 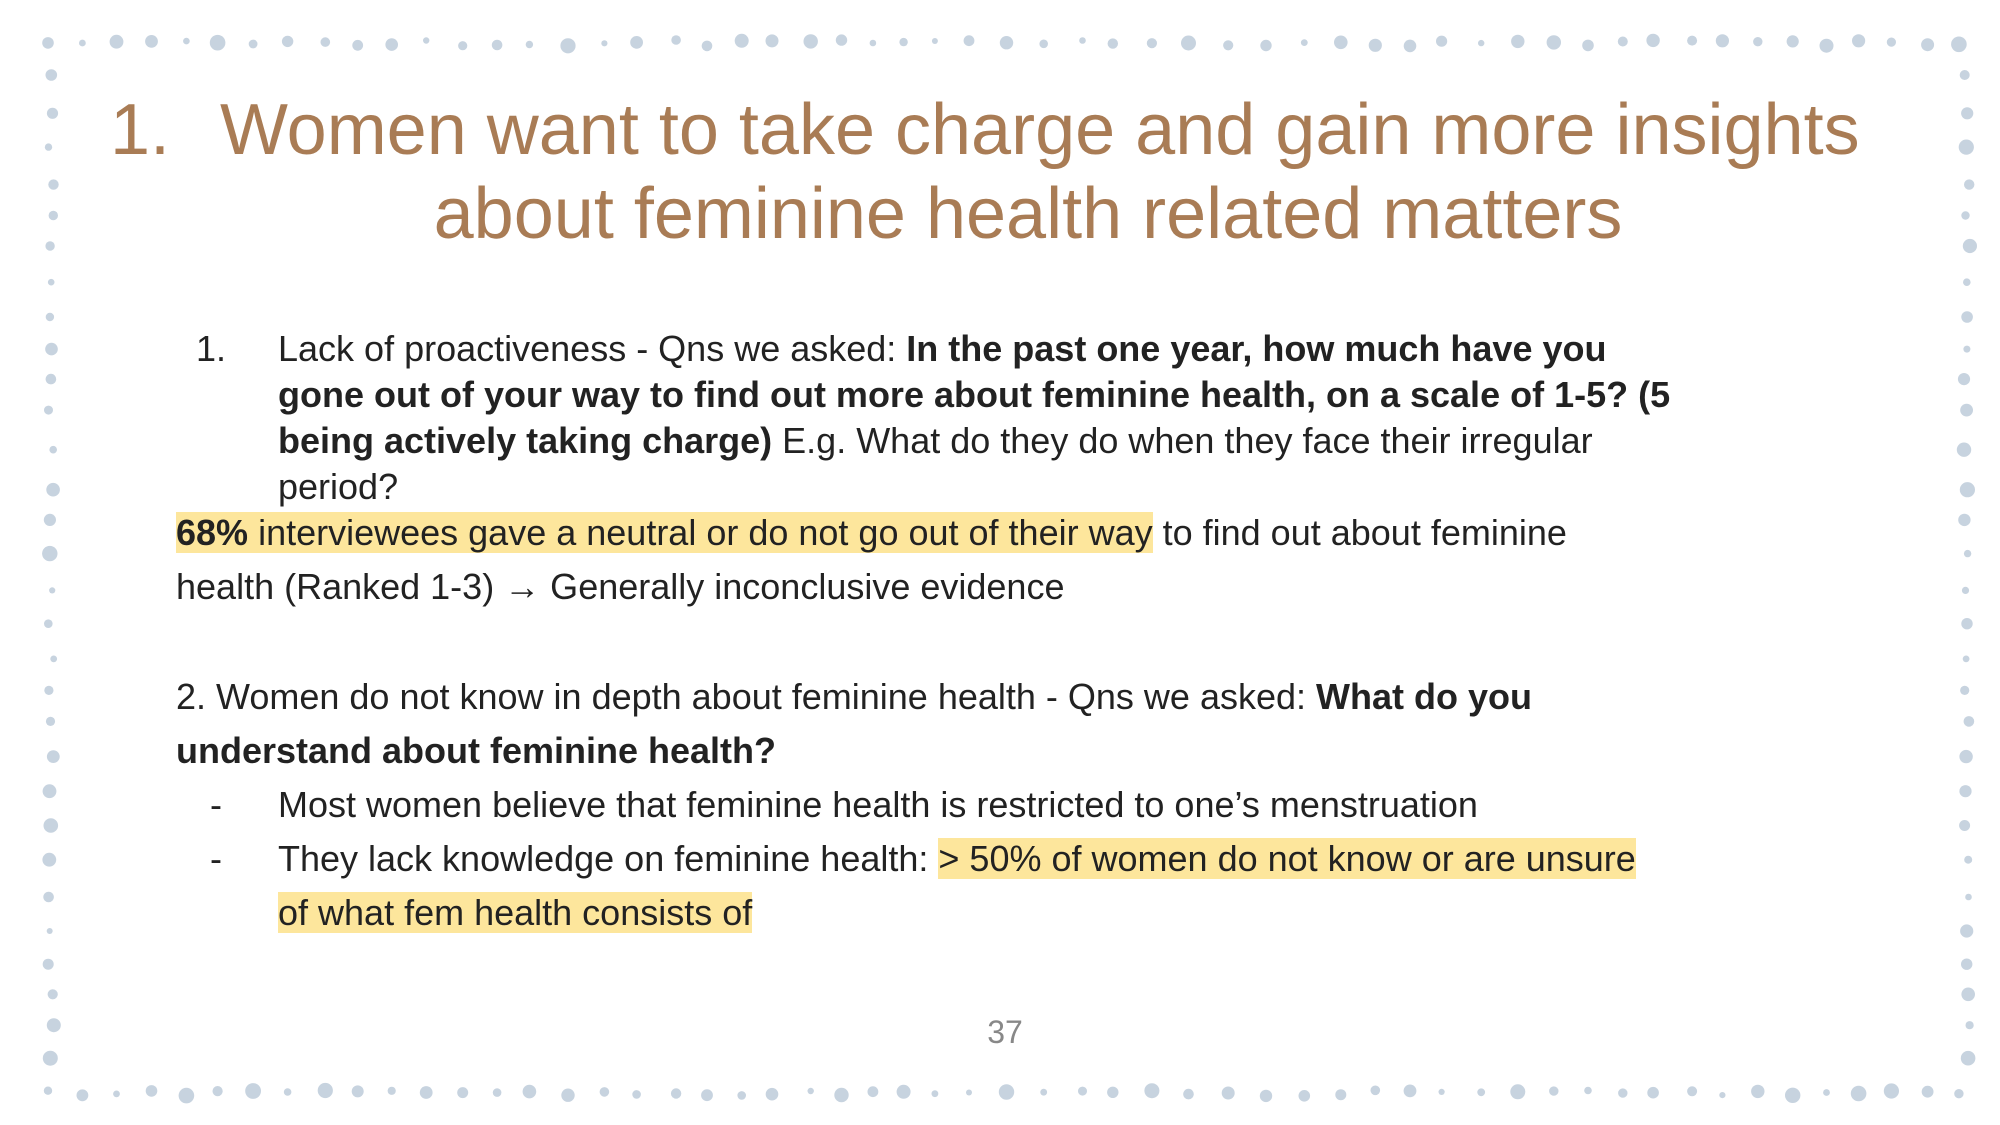 I want to click on bullet-highlight-line2: of what fem health consists of, so click(x=515, y=913).